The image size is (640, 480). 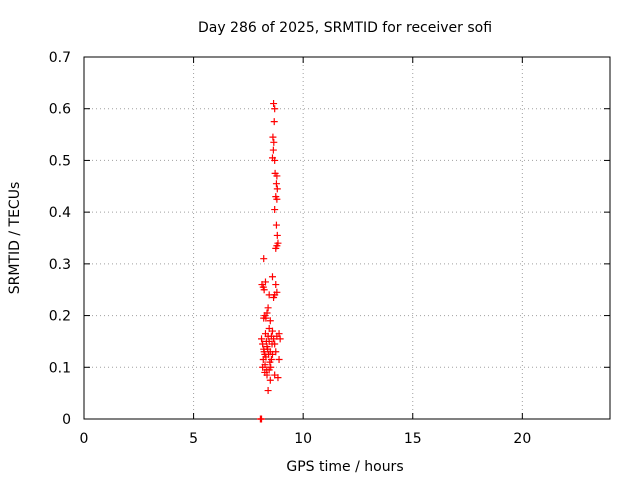 What do you see at coordinates (15, 238) in the screenshot?
I see `y-axis-label: SRMTID / TECUs` at bounding box center [15, 238].